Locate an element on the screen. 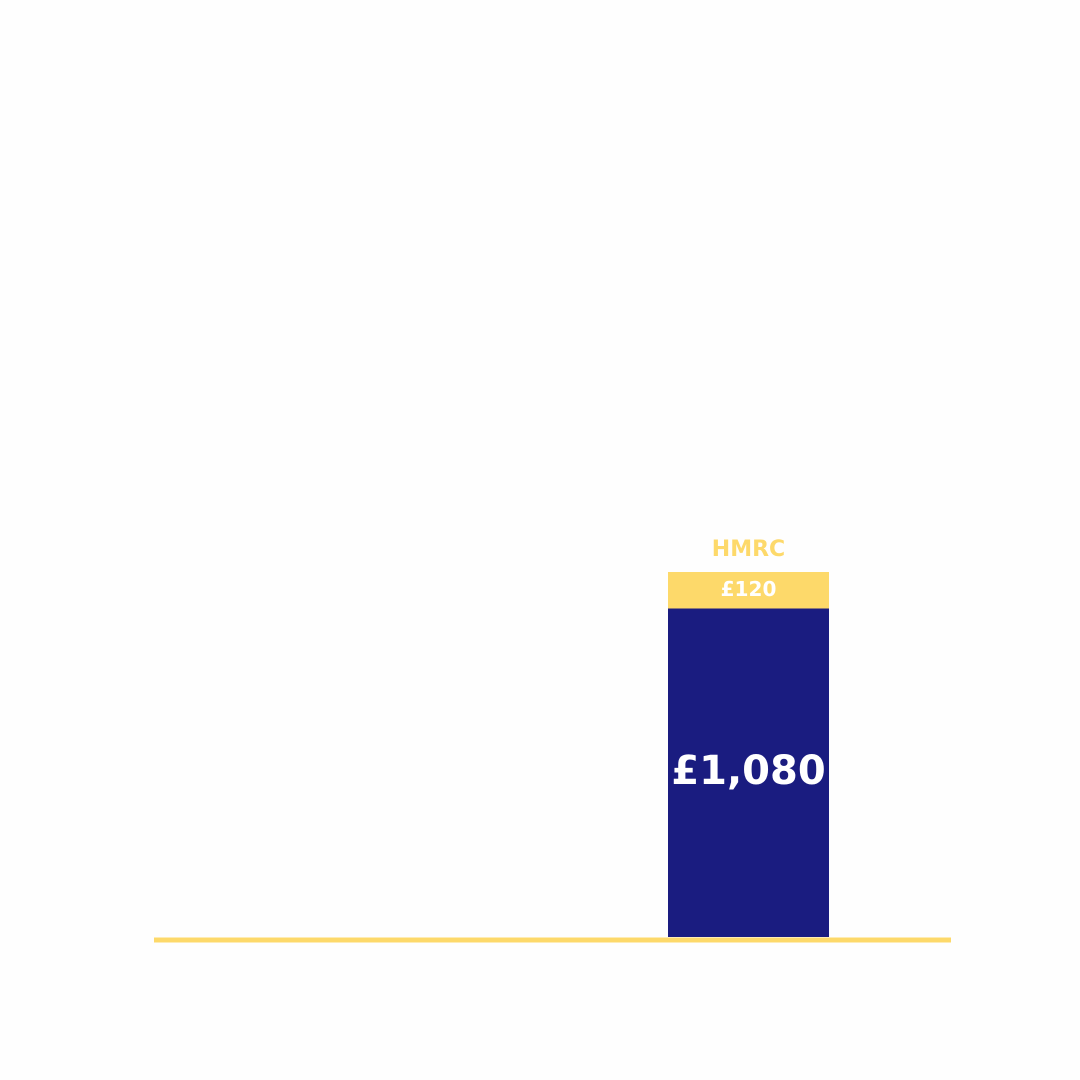 Image resolution: width=1080 pixels, height=1080 pixels. value-label: £120 is located at coordinates (749, 589).